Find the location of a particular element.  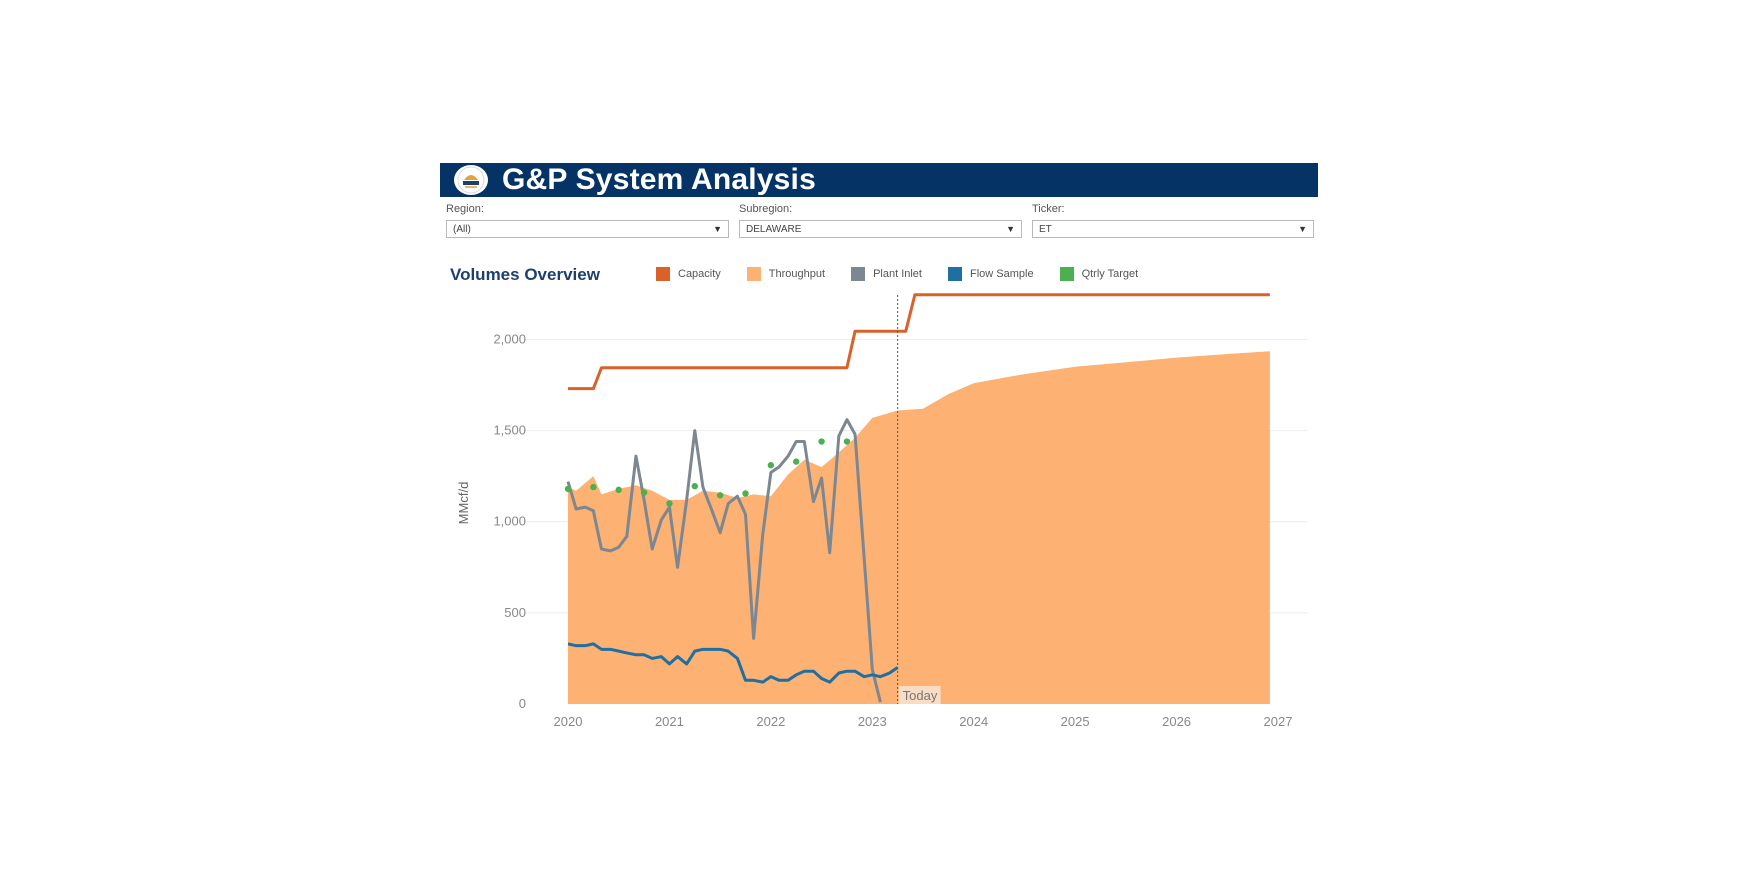

y-tick-label: 500 is located at coordinates (515, 612).